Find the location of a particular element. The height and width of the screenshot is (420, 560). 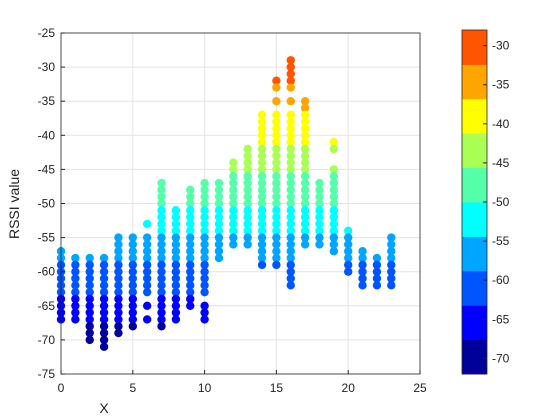

x-tick-label: 25 is located at coordinates (420, 388).